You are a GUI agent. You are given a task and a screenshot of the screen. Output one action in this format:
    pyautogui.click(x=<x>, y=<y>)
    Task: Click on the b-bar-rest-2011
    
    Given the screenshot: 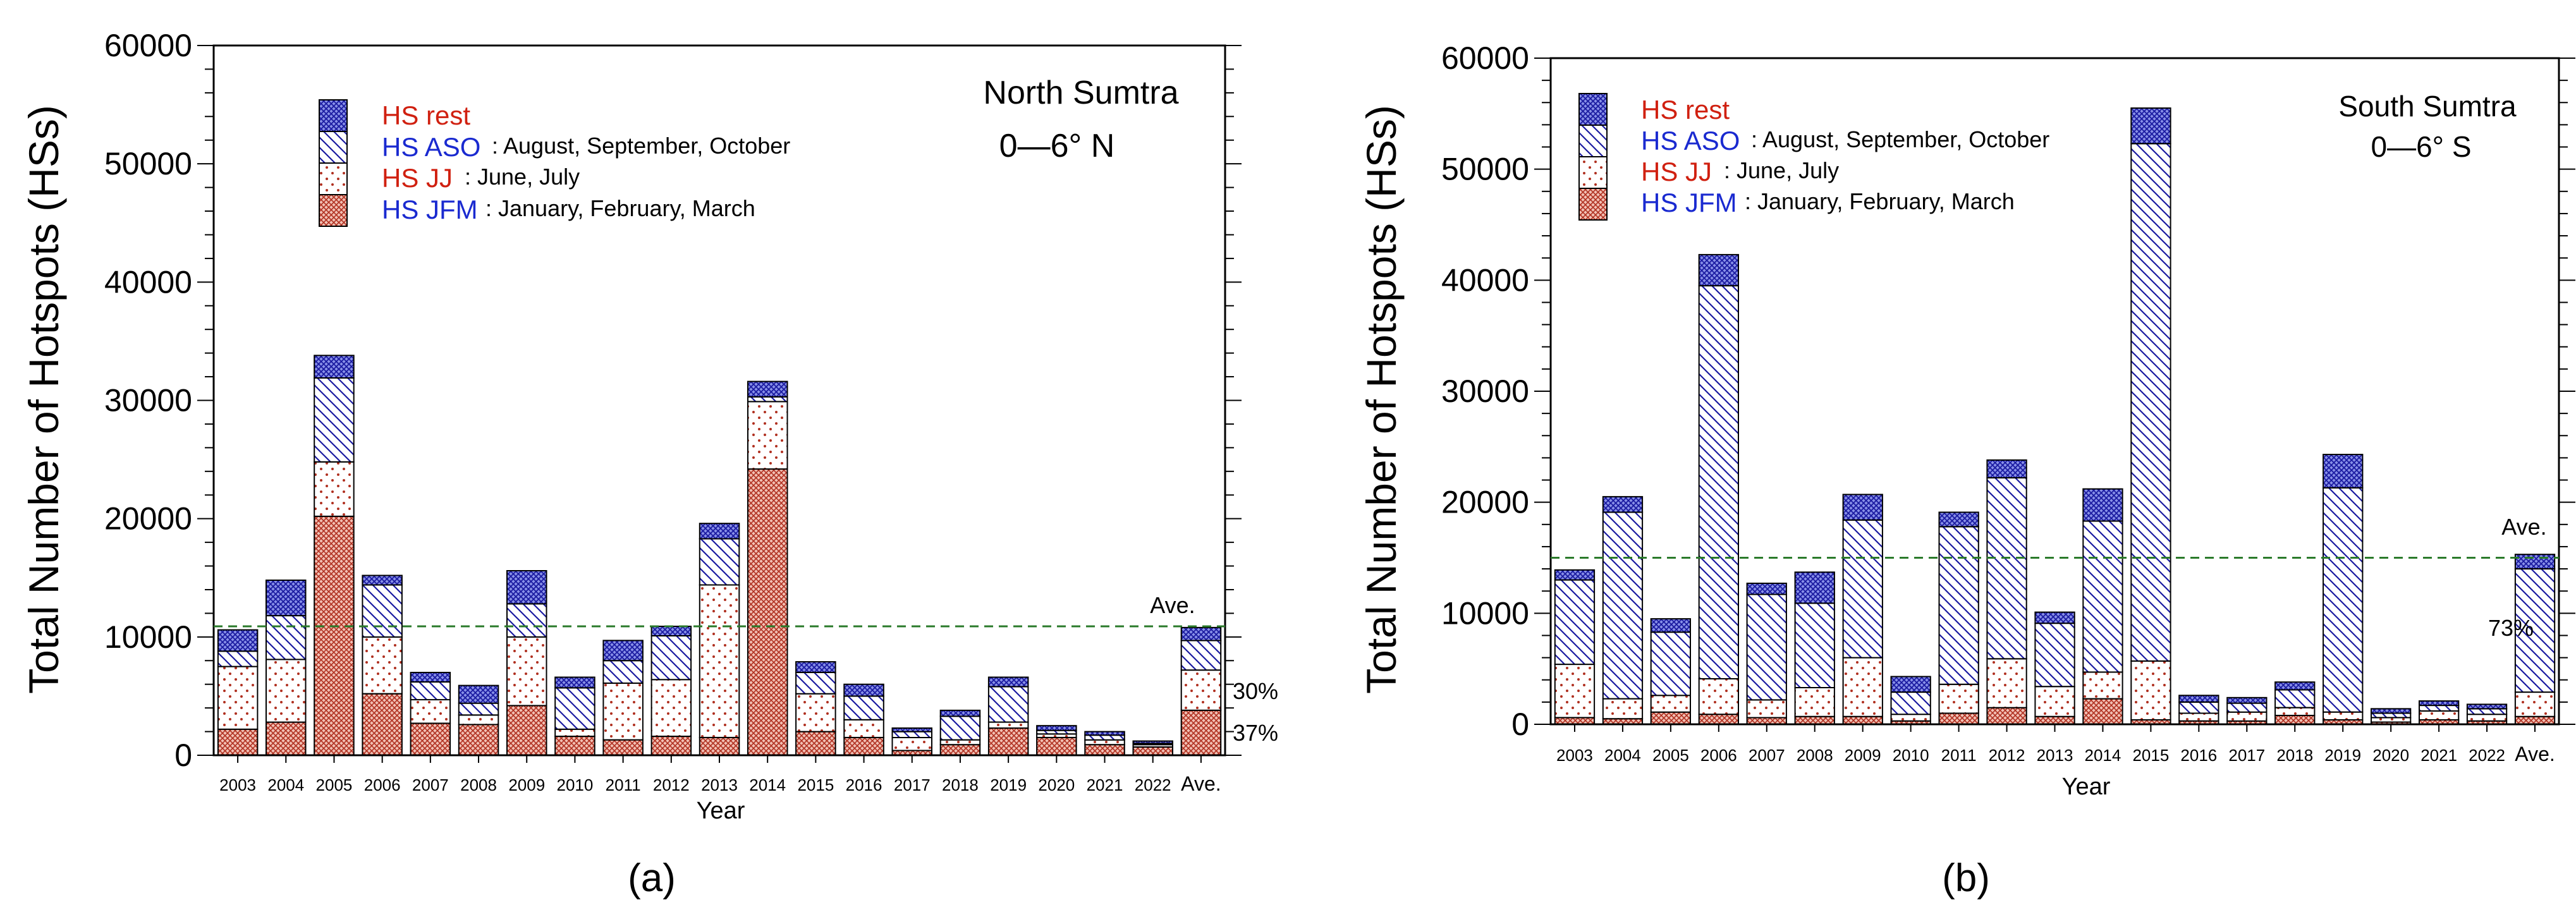 What is the action you would take?
    pyautogui.click(x=1958, y=519)
    